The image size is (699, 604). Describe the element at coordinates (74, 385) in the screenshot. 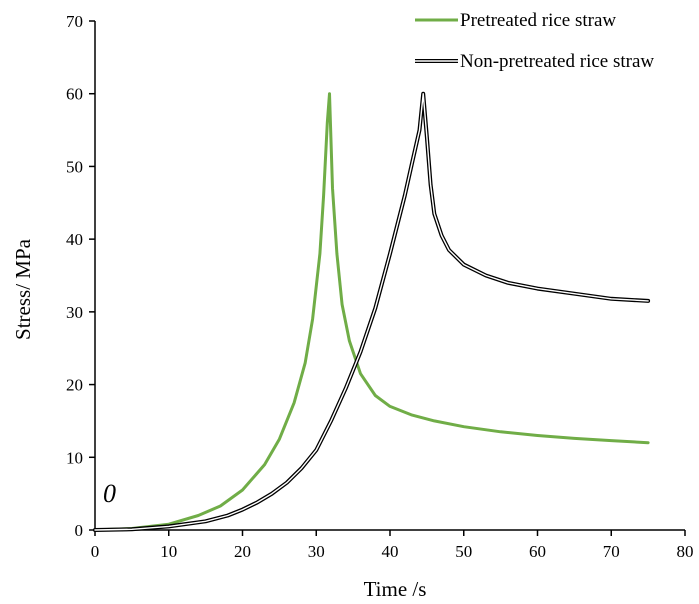

I see `y-tick-label: 20` at that location.